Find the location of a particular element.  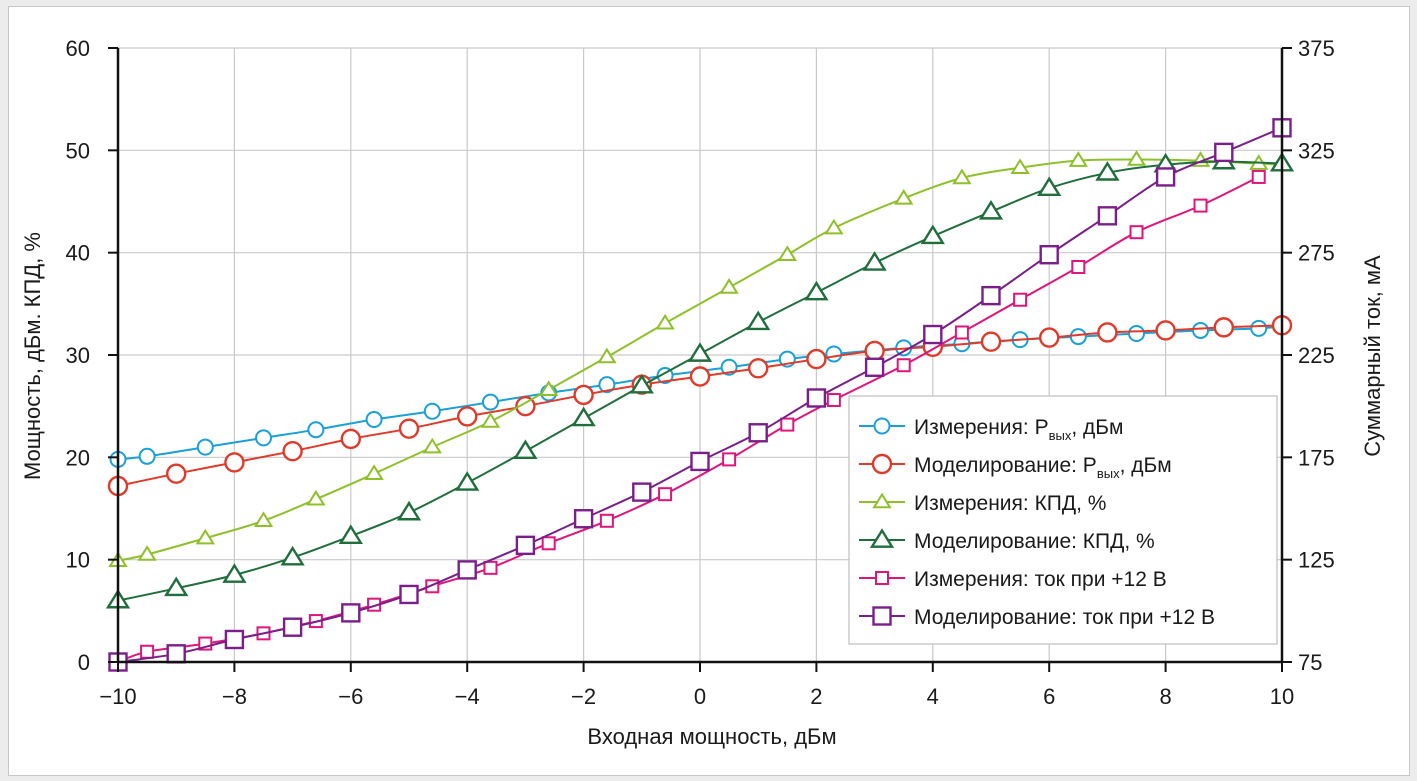

y-left-tick-label: 50 is located at coordinates (78, 150).